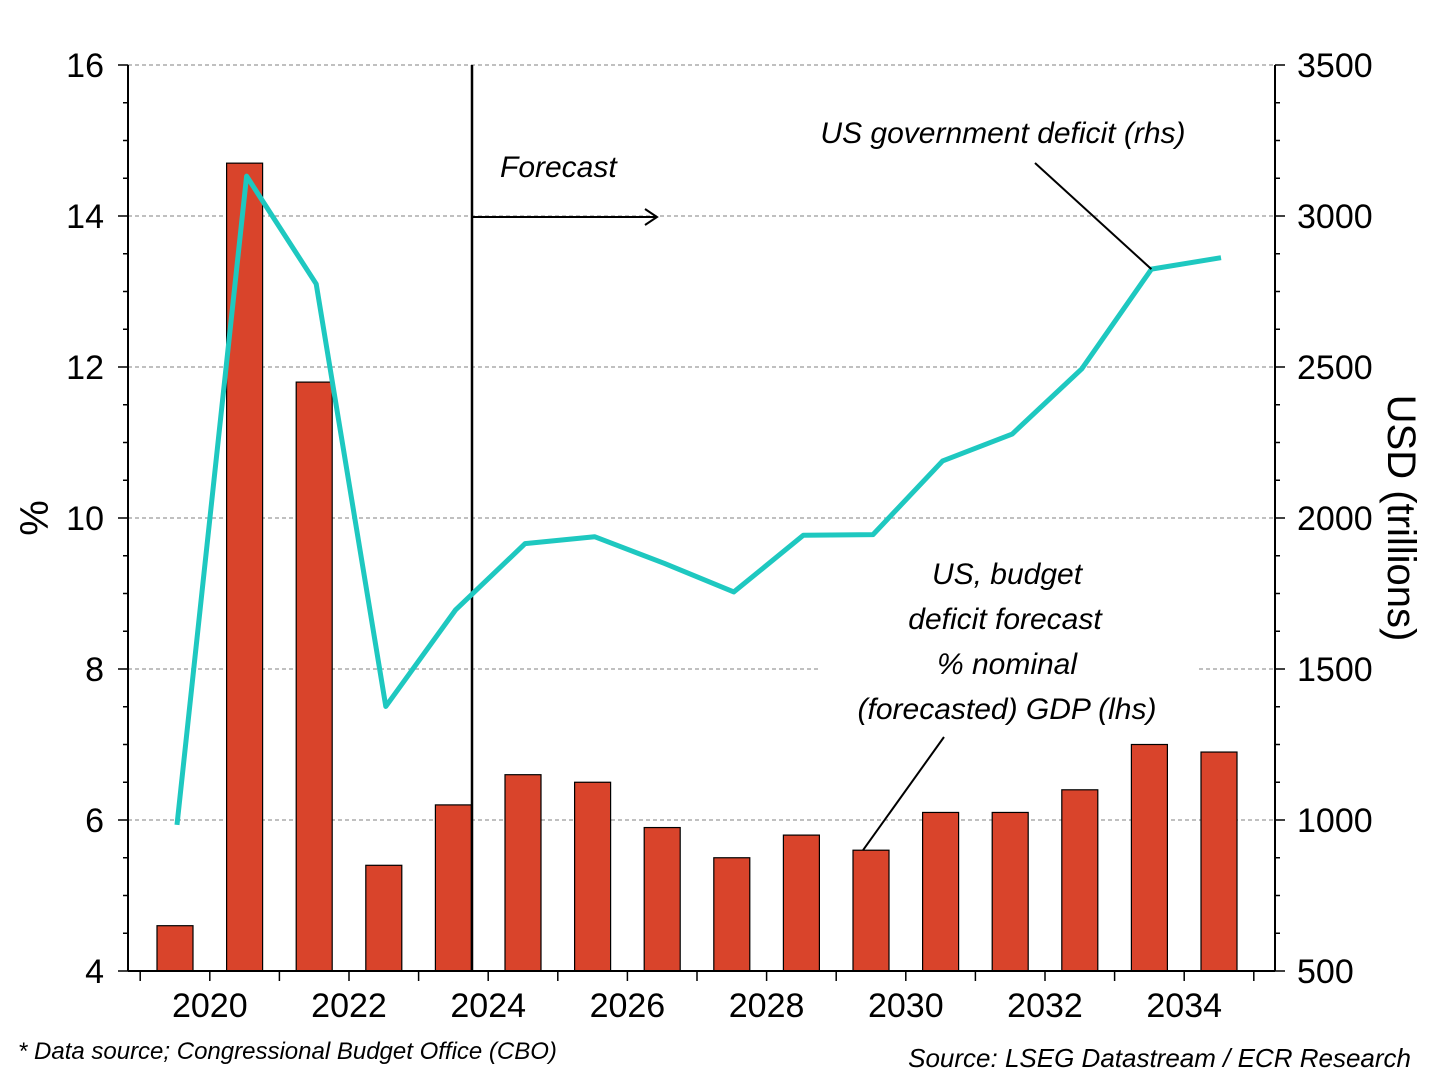 This screenshot has width=1441, height=1081. Describe the element at coordinates (662, 899) in the screenshot. I see `bar-2026` at that location.